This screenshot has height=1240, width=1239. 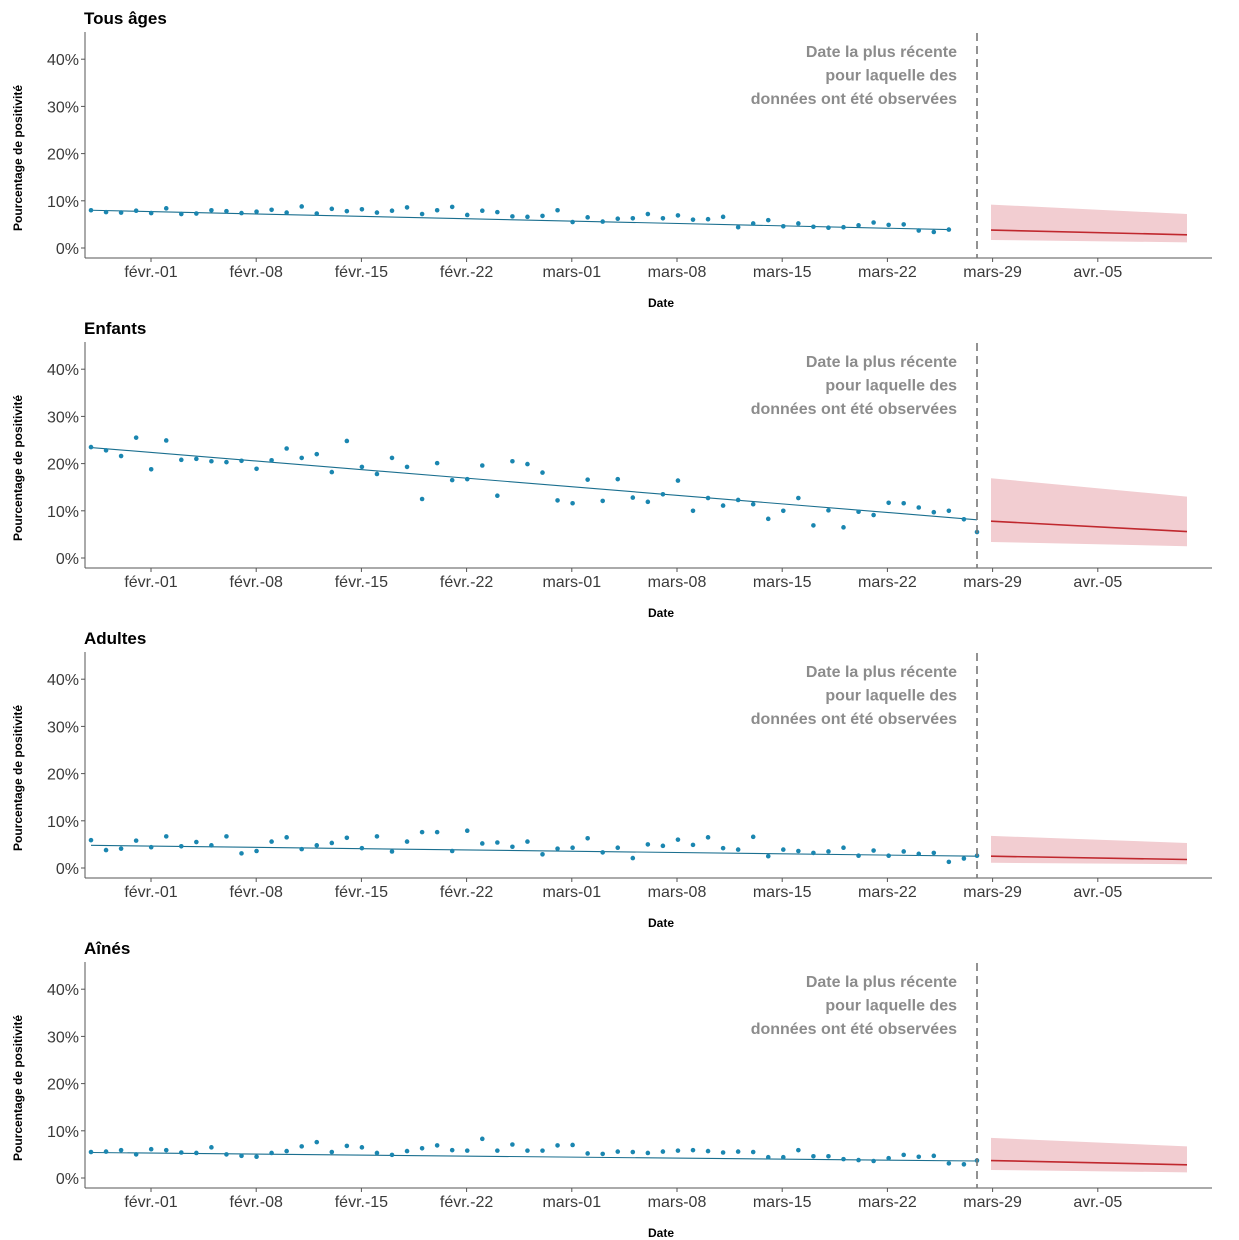 What do you see at coordinates (677, 892) in the screenshot?
I see `x-tick-label: mars-08` at bounding box center [677, 892].